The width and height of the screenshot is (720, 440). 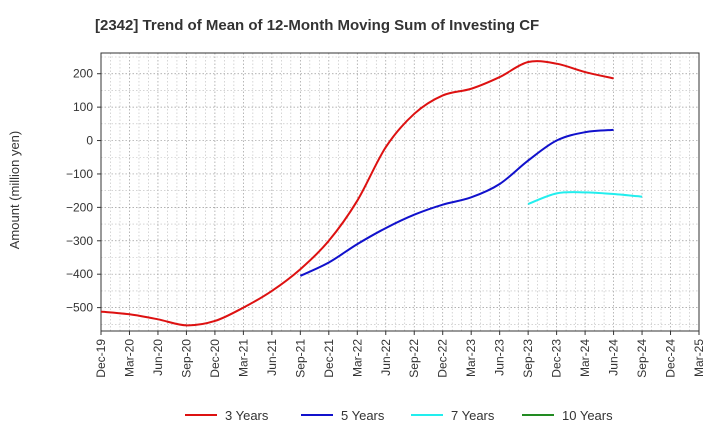 What do you see at coordinates (585, 358) in the screenshot?
I see `x-tick-label: Mar-24` at bounding box center [585, 358].